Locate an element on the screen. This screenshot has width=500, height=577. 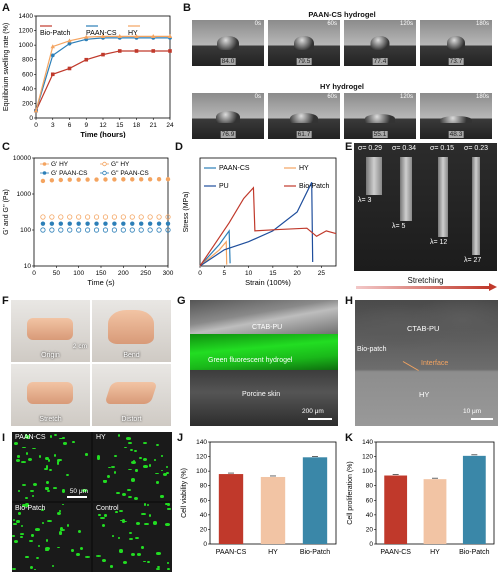
a-legend-label: PAAN-CS is located at coordinates (101, 33).